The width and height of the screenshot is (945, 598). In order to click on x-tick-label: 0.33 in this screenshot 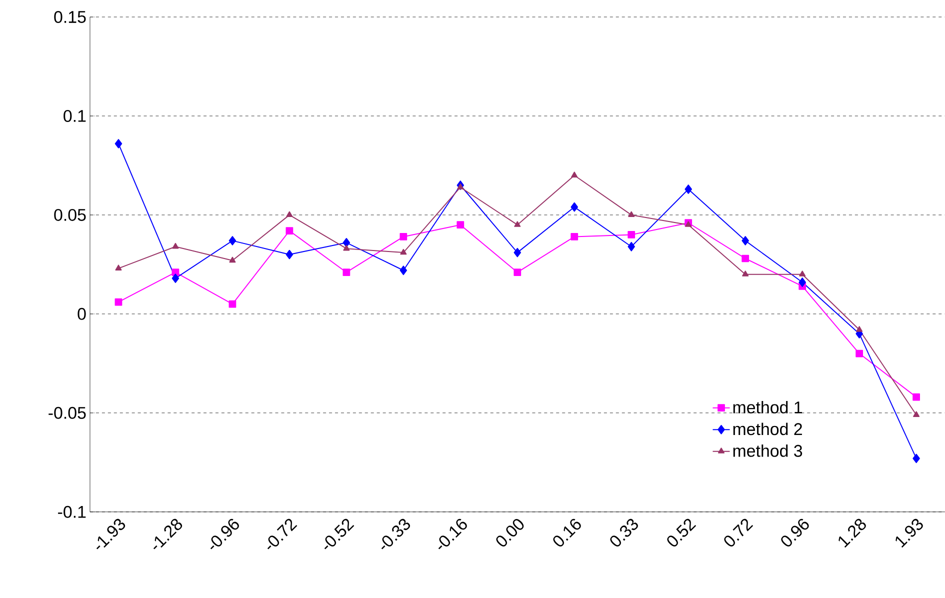, I will do `click(624, 532)`.